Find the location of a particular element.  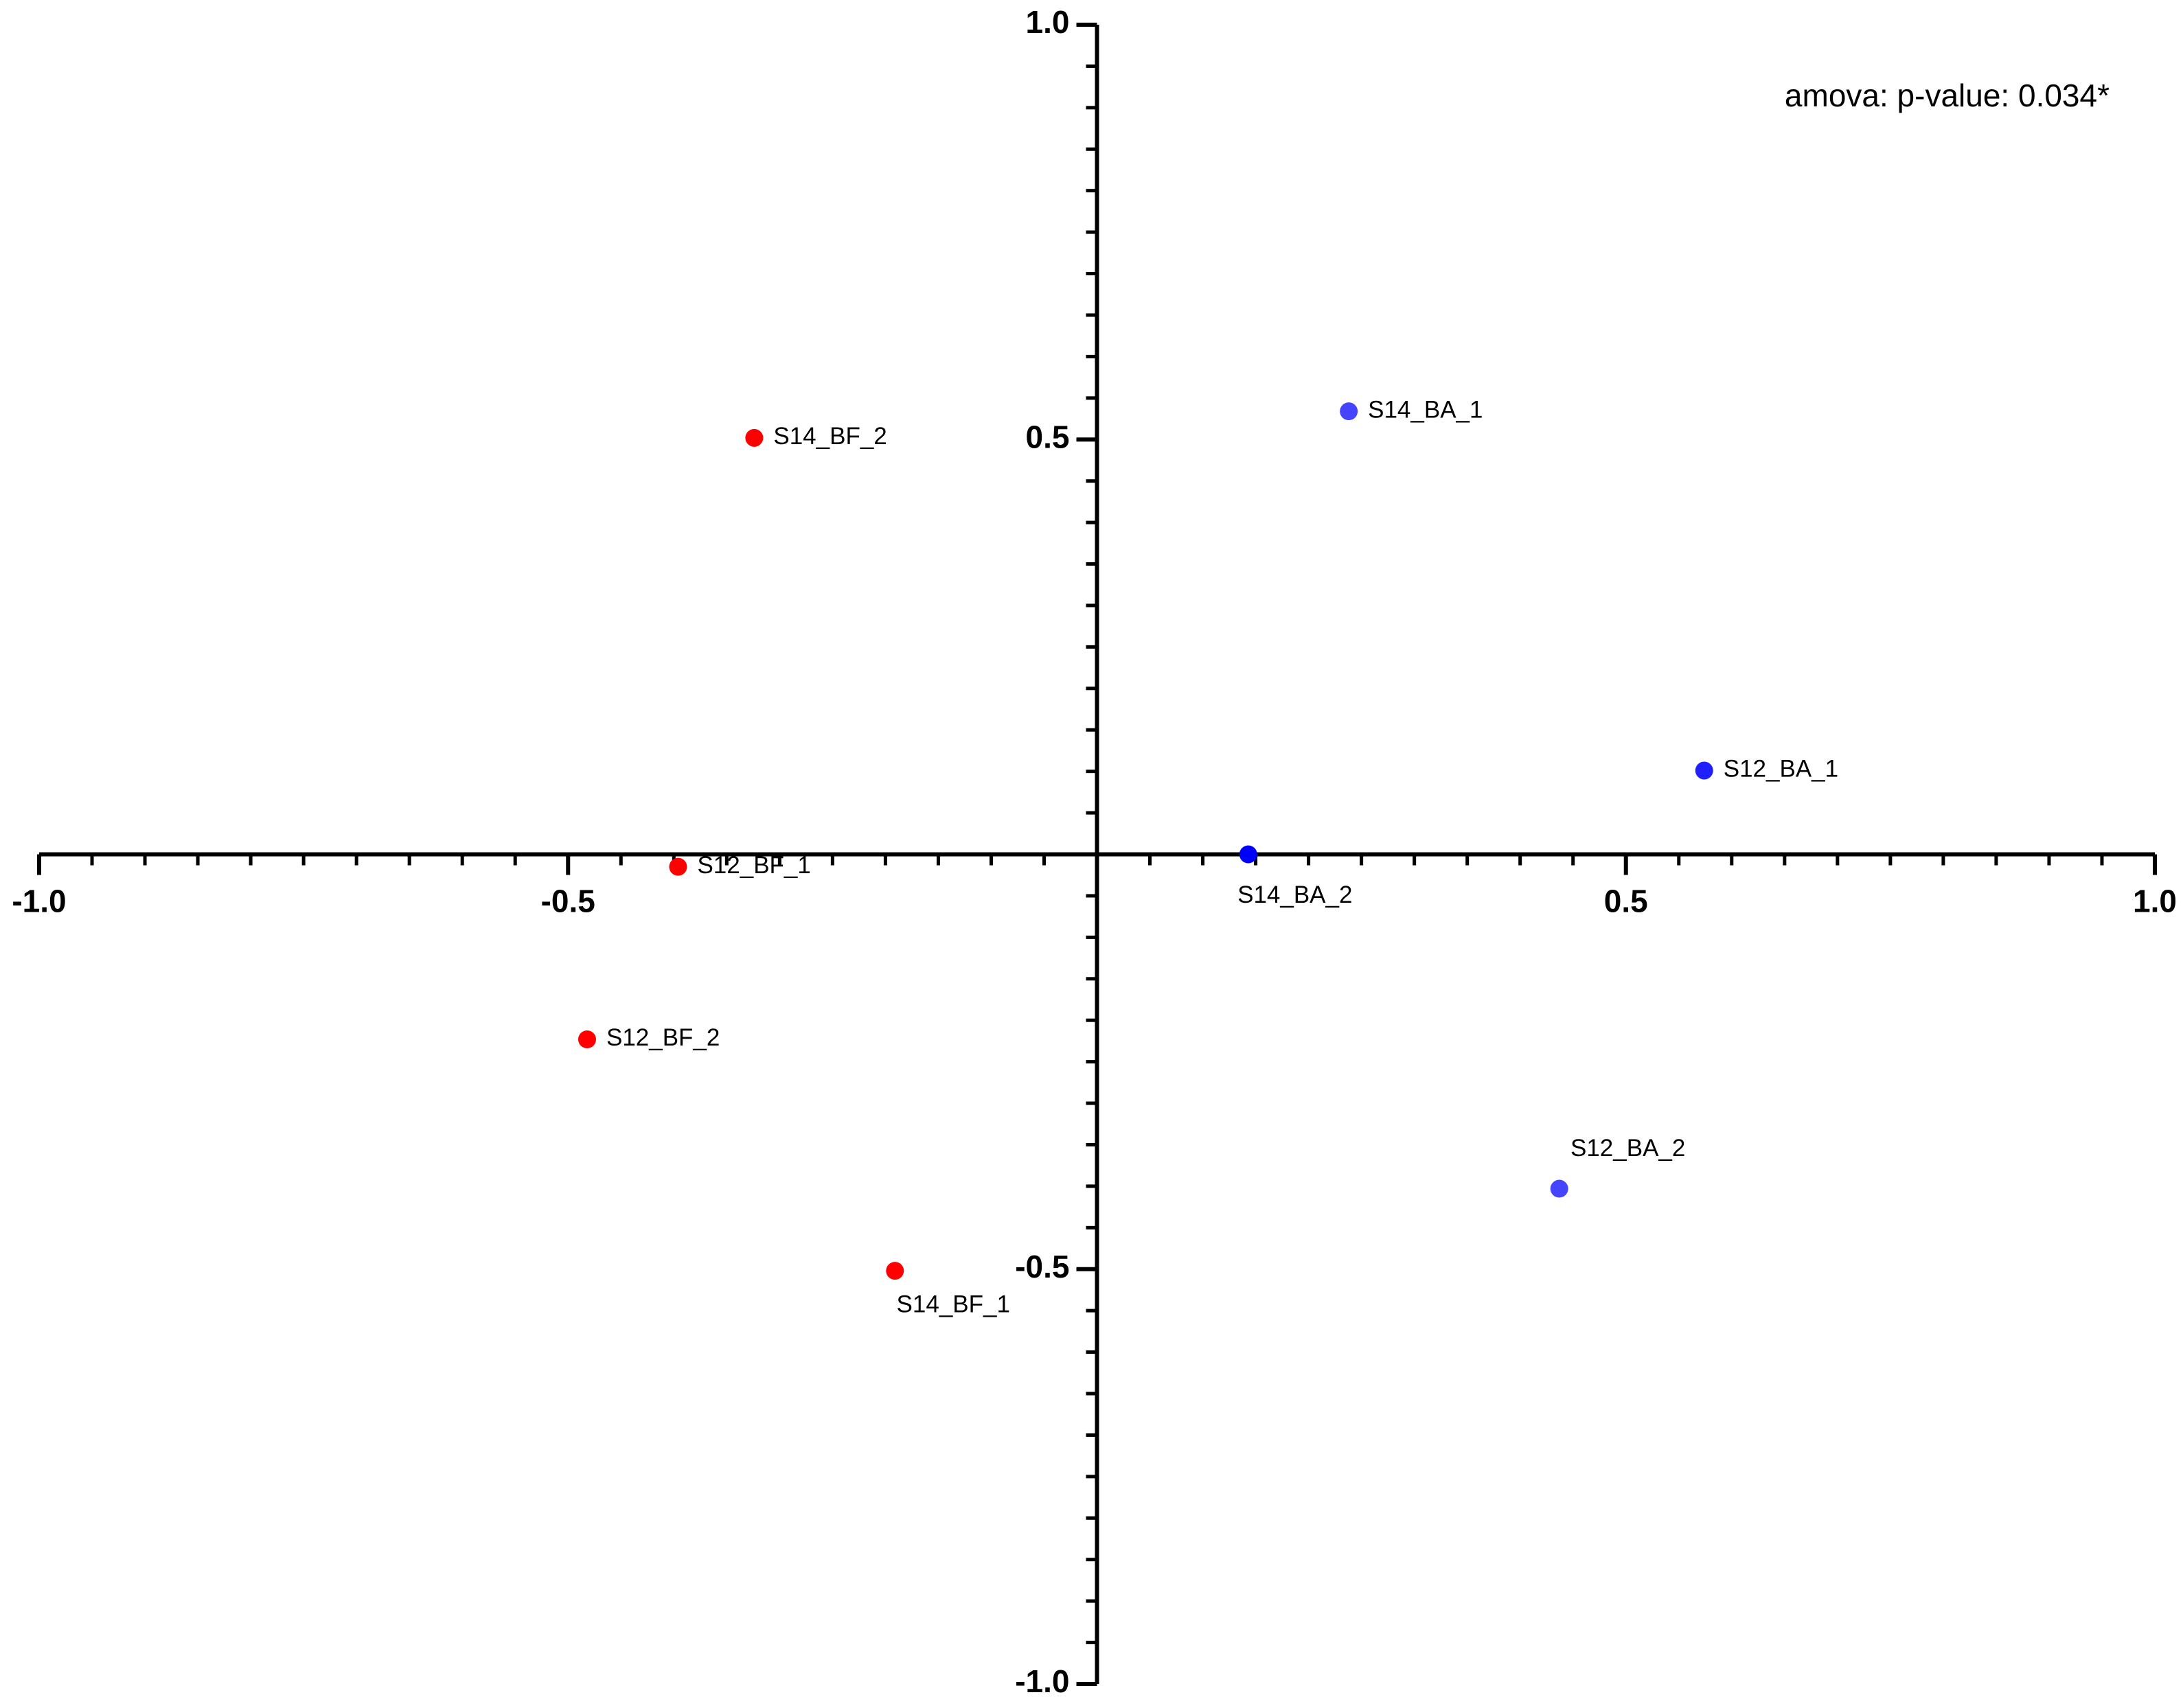

point-label: S14_BF_2 is located at coordinates (830, 437).